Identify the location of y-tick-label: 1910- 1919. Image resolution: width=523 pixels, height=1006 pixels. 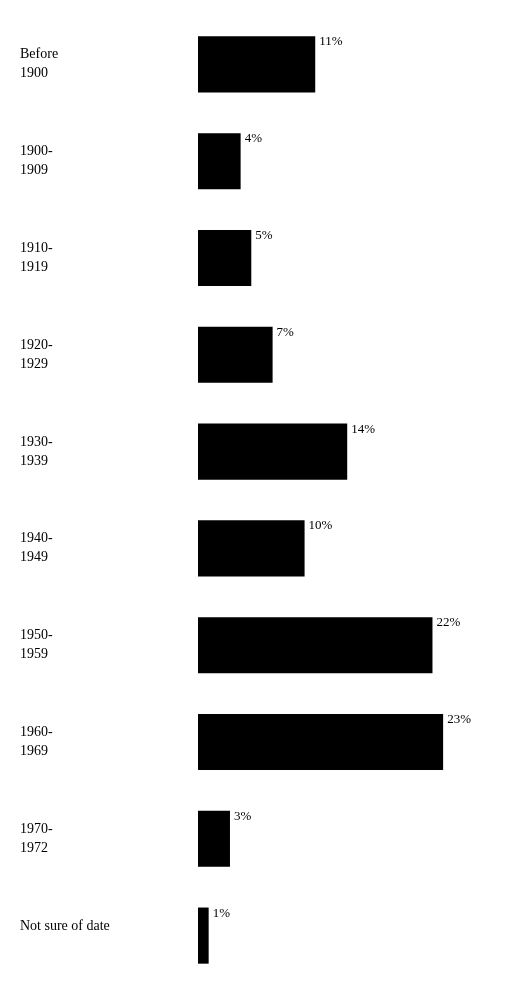
(36, 257).